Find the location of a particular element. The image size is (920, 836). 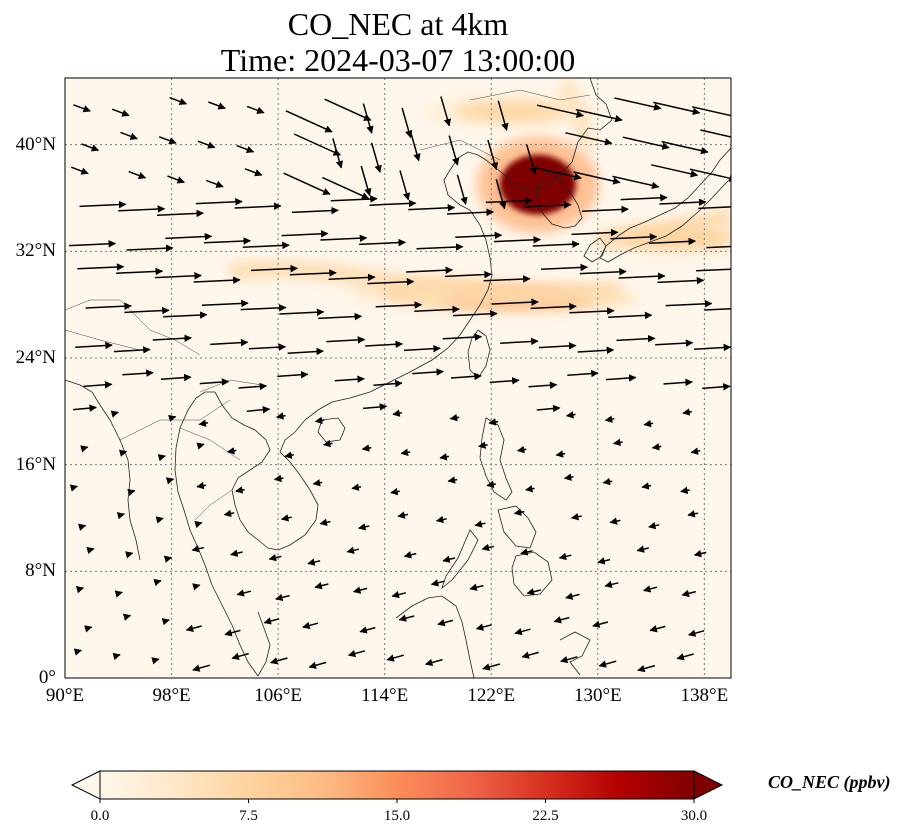

coastline-korea is located at coordinates (559, 200).